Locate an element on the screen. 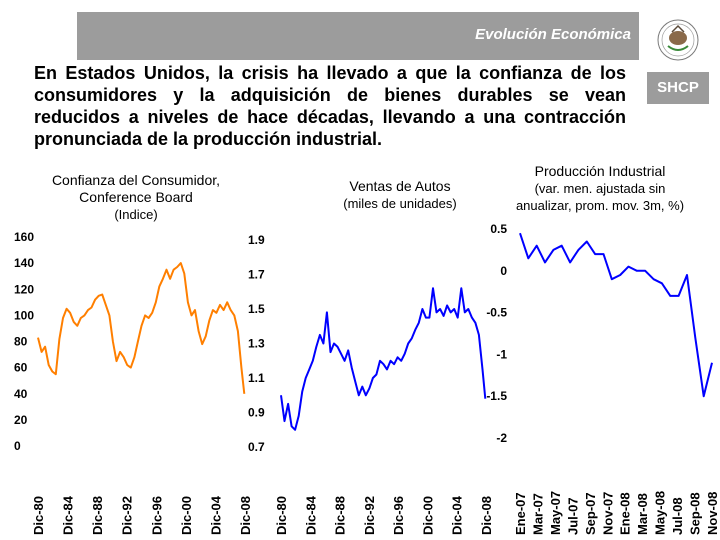 This screenshot has width=720, height=540. confidence-x-tick-label: Dic-88 is located at coordinates (97, 515).